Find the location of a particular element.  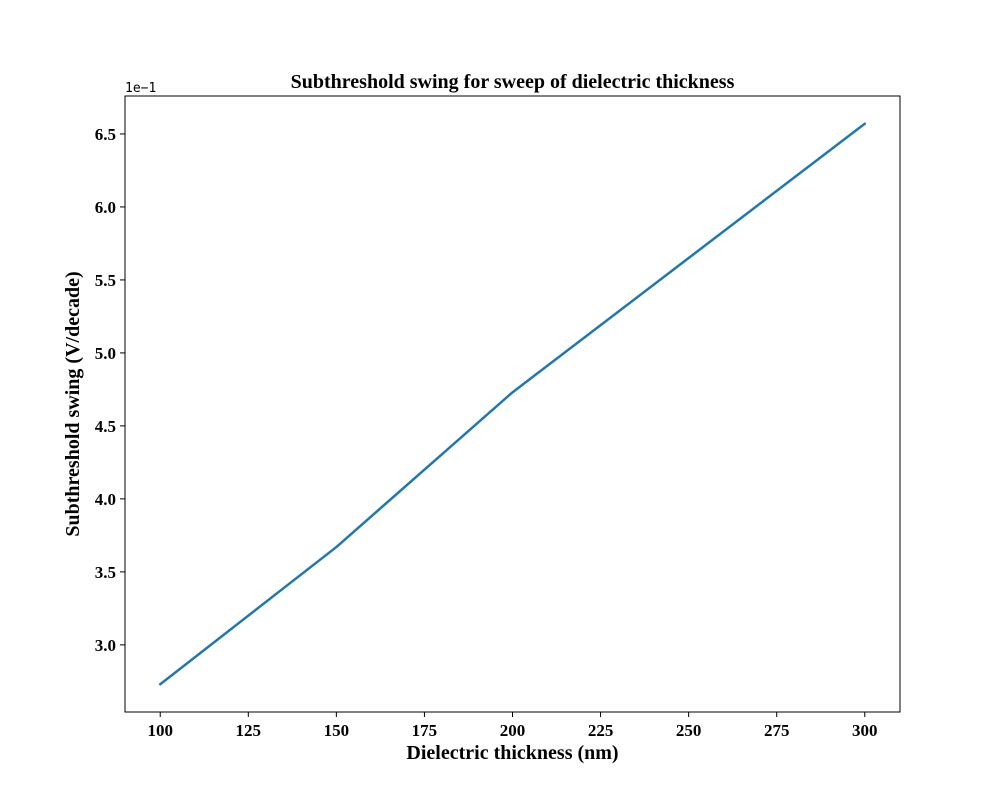

y-tick-label: 5.5 is located at coordinates (105, 280).